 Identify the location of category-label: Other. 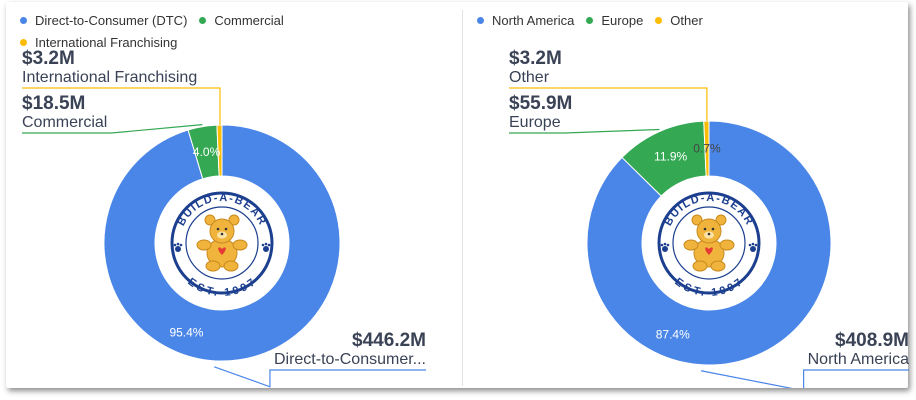
(529, 77).